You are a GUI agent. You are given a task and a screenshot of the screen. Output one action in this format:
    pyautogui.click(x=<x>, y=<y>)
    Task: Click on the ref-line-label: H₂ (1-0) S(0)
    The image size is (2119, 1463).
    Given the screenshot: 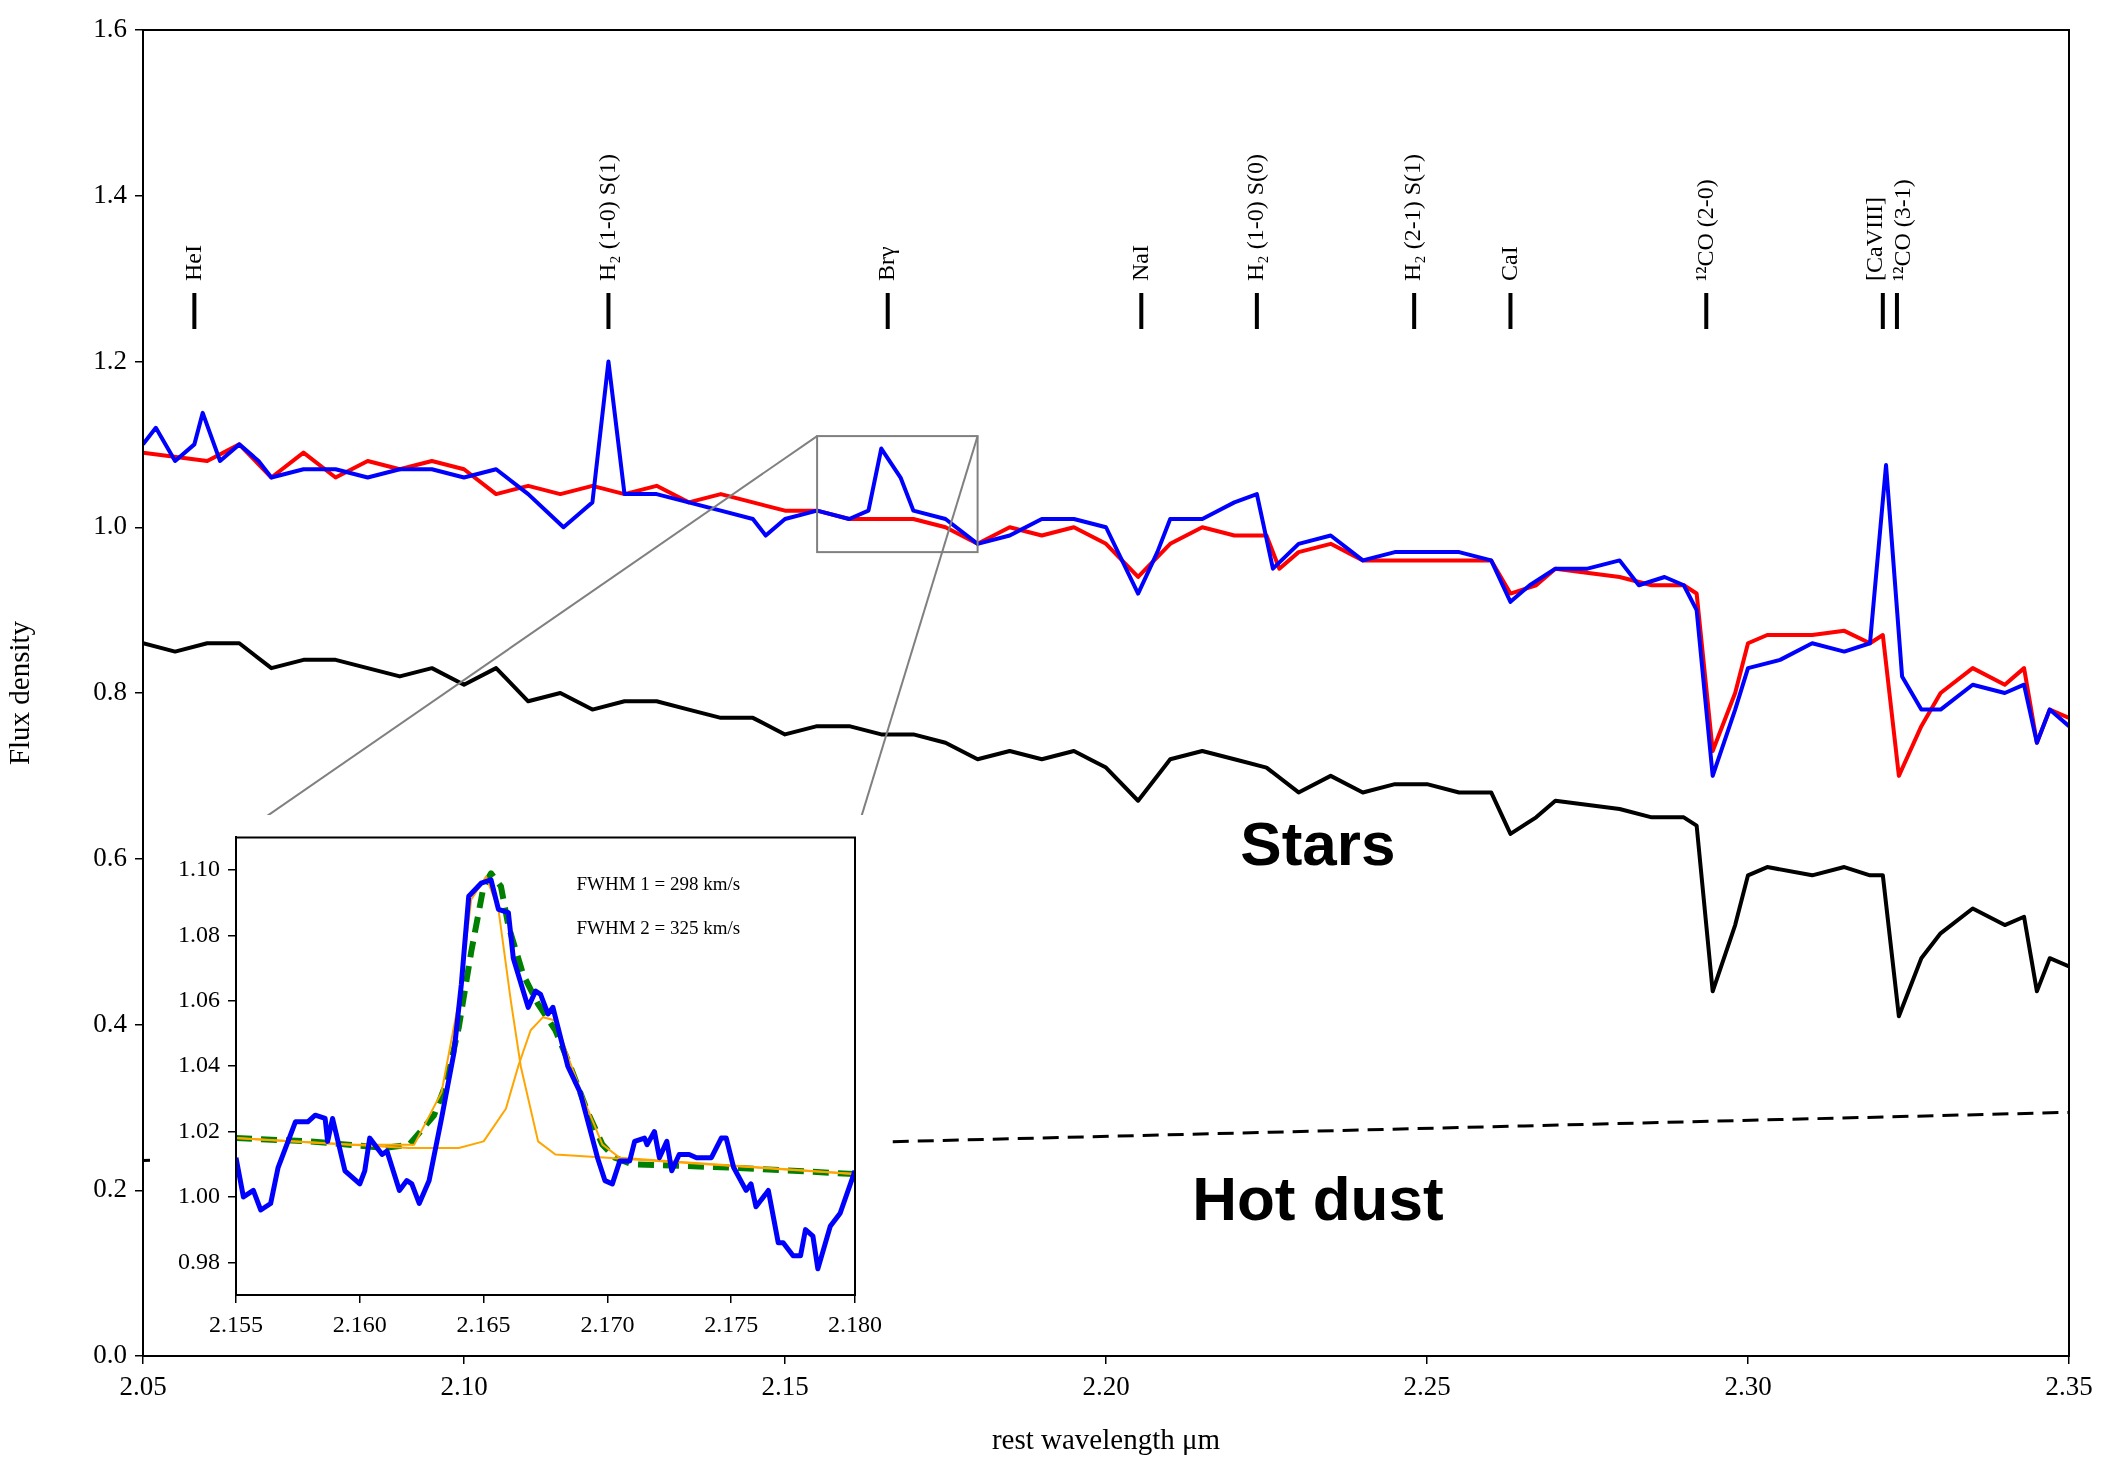 What is the action you would take?
    pyautogui.click(x=1255, y=217)
    